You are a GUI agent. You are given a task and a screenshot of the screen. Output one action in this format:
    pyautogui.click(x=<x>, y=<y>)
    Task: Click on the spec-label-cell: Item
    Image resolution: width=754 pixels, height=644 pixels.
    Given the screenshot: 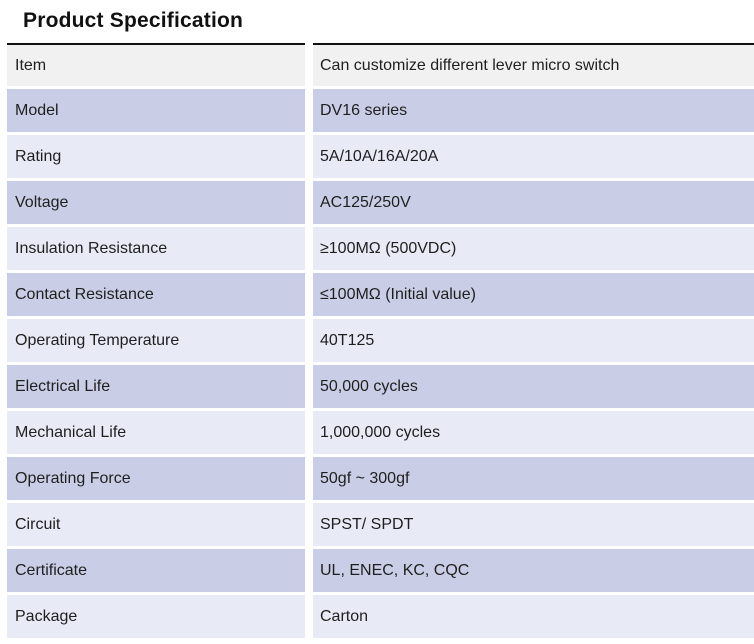 What is the action you would take?
    pyautogui.click(x=156, y=64)
    